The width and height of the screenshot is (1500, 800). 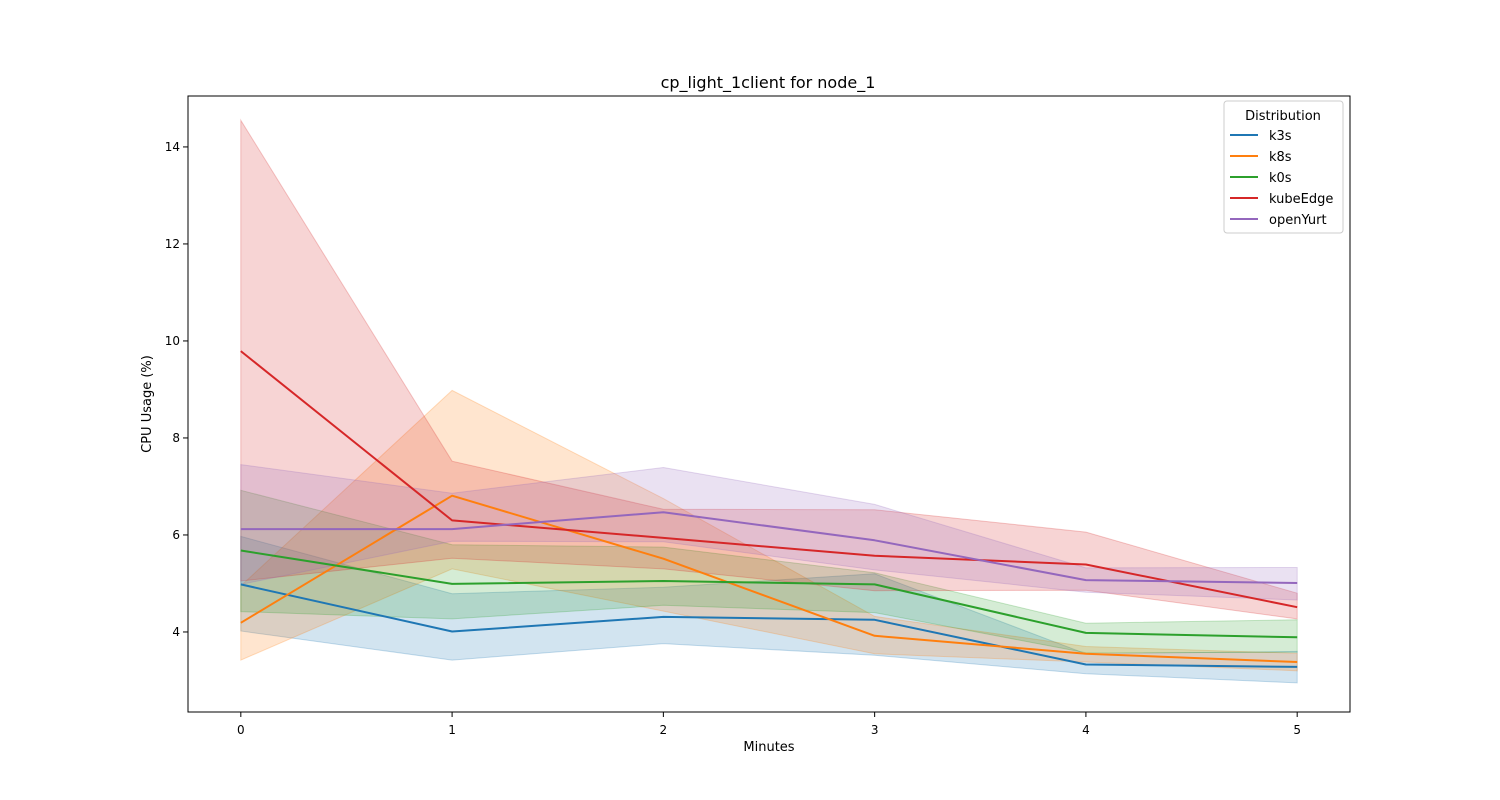 I want to click on x-axis-ticks: 0 1 2 3 4 5, so click(x=769, y=724).